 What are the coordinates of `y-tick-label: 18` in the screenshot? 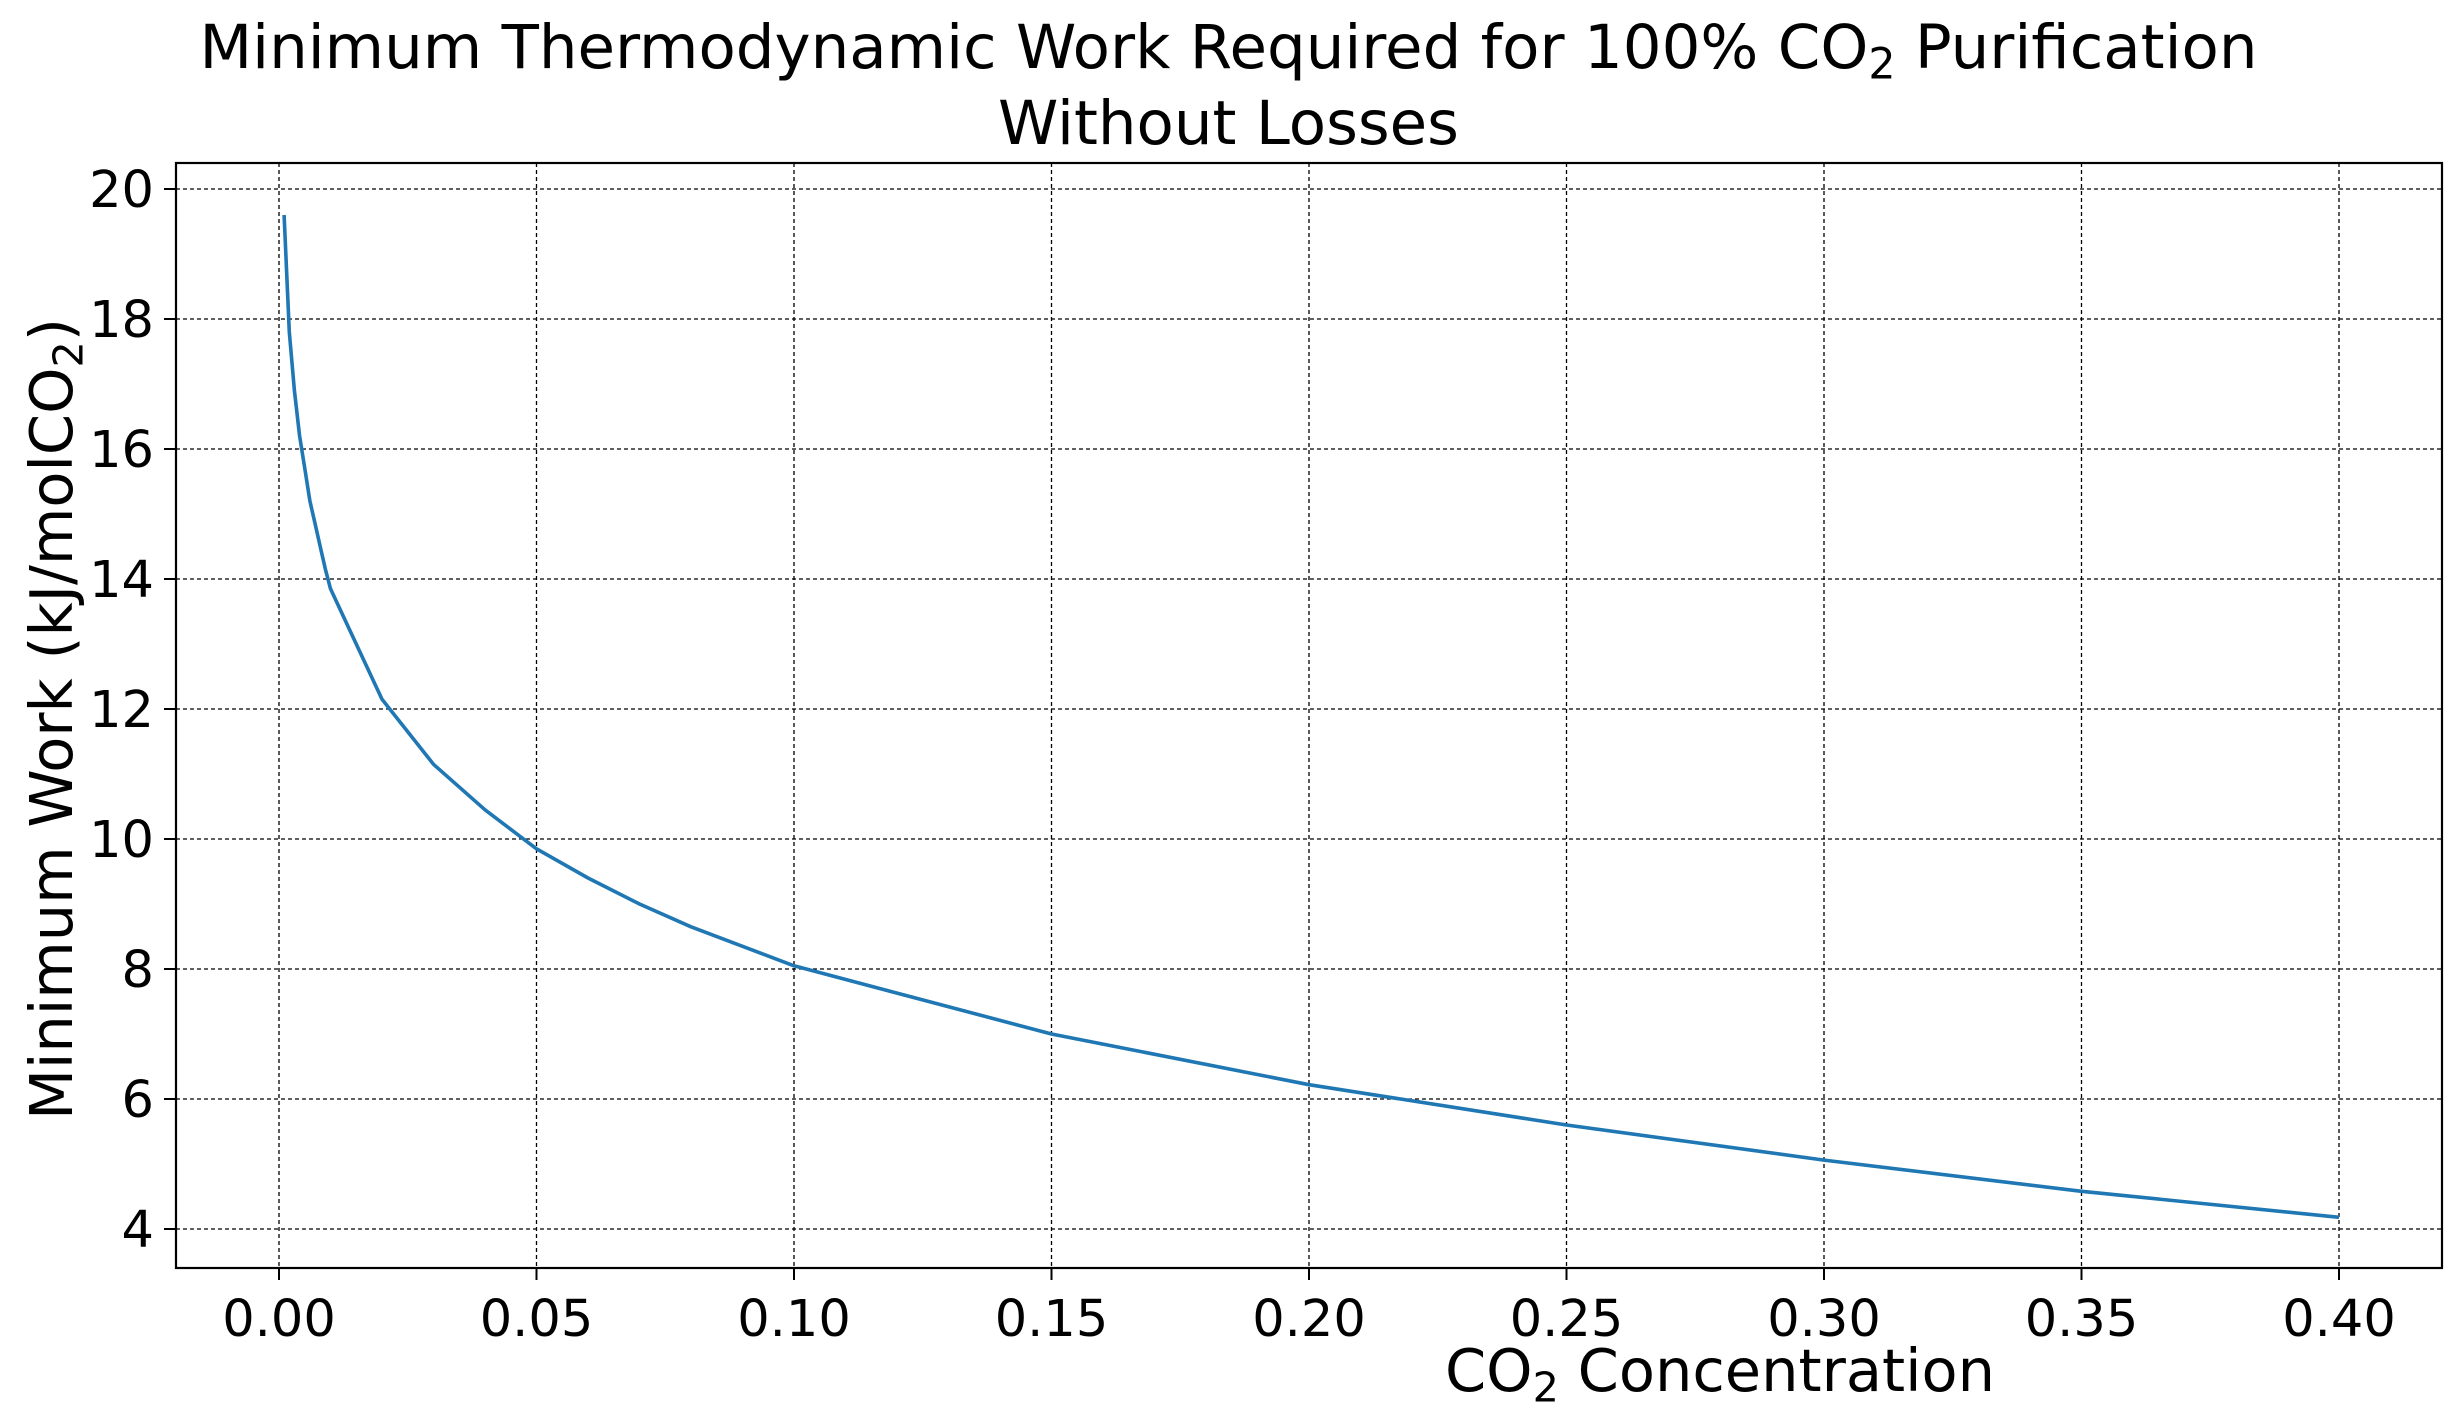 It's located at (121, 320).